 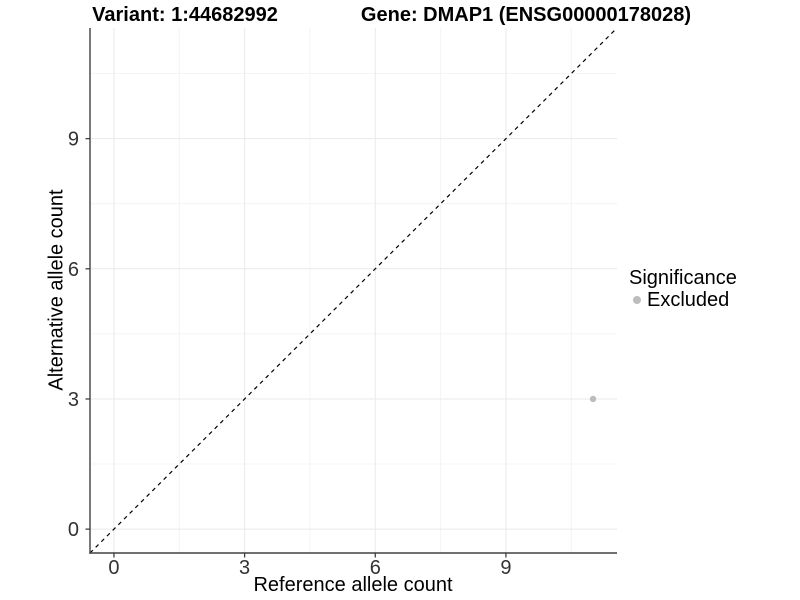 What do you see at coordinates (73, 140) in the screenshot?
I see `y-tick-label: 9` at bounding box center [73, 140].